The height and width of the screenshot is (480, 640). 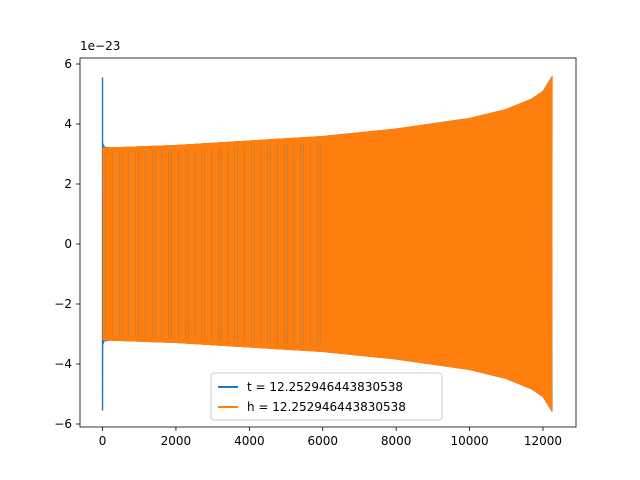 What do you see at coordinates (63, 364) in the screenshot?
I see `y-tick-label: −4` at bounding box center [63, 364].